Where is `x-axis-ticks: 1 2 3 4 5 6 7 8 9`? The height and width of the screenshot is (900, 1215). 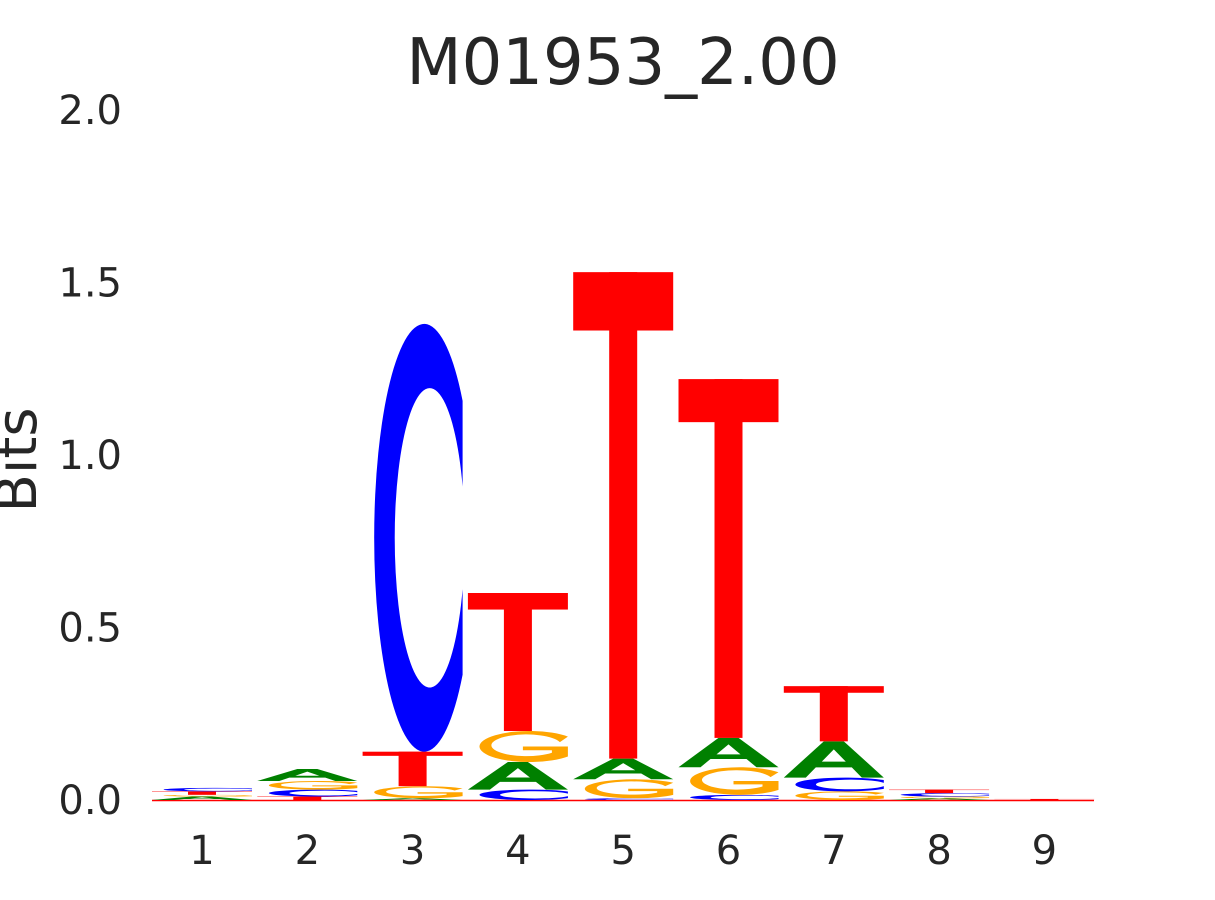
x-axis-ticks: 1 2 3 4 5 6 7 8 9 is located at coordinates (623, 851).